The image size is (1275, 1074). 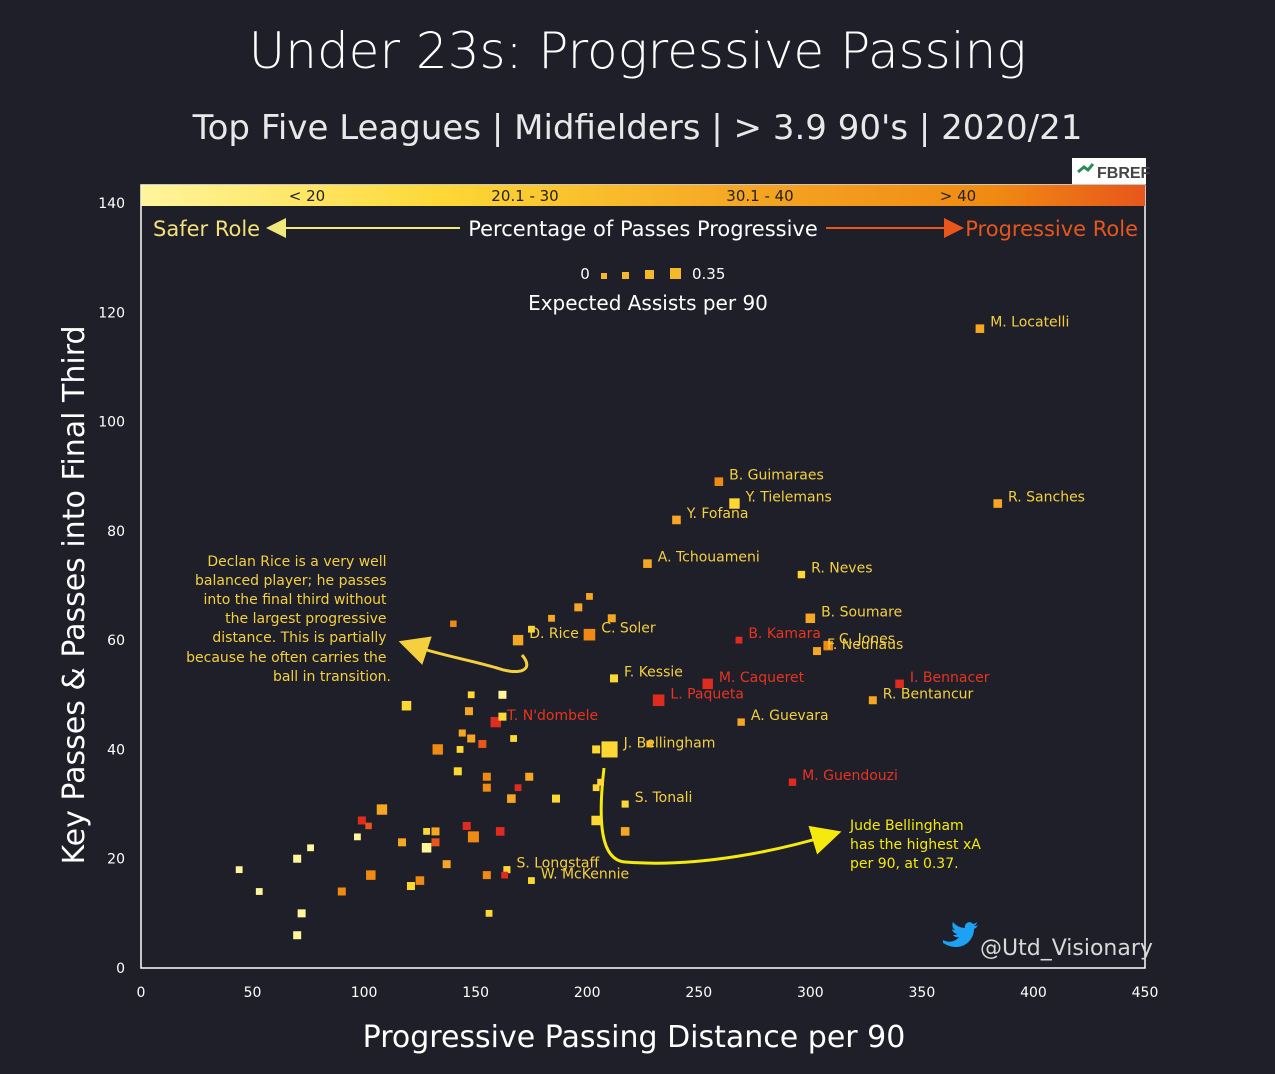 I want to click on bellingham-annotation-line: Jude Bellingham, so click(x=906, y=826).